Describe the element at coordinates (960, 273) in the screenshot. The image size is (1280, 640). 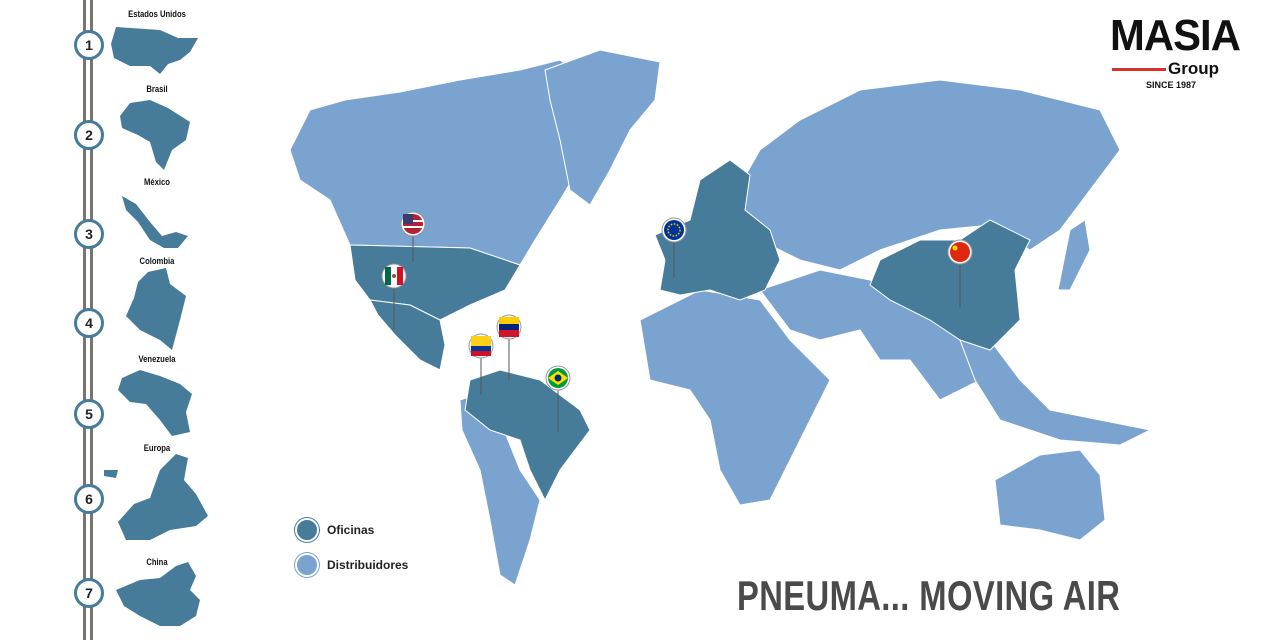
I see `pin-china` at that location.